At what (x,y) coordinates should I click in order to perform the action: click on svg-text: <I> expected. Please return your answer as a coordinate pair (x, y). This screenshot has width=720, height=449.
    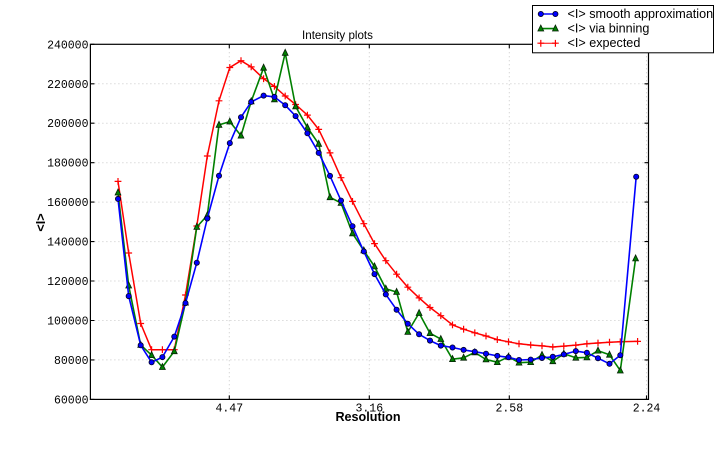
    Looking at the image, I should click on (604, 43).